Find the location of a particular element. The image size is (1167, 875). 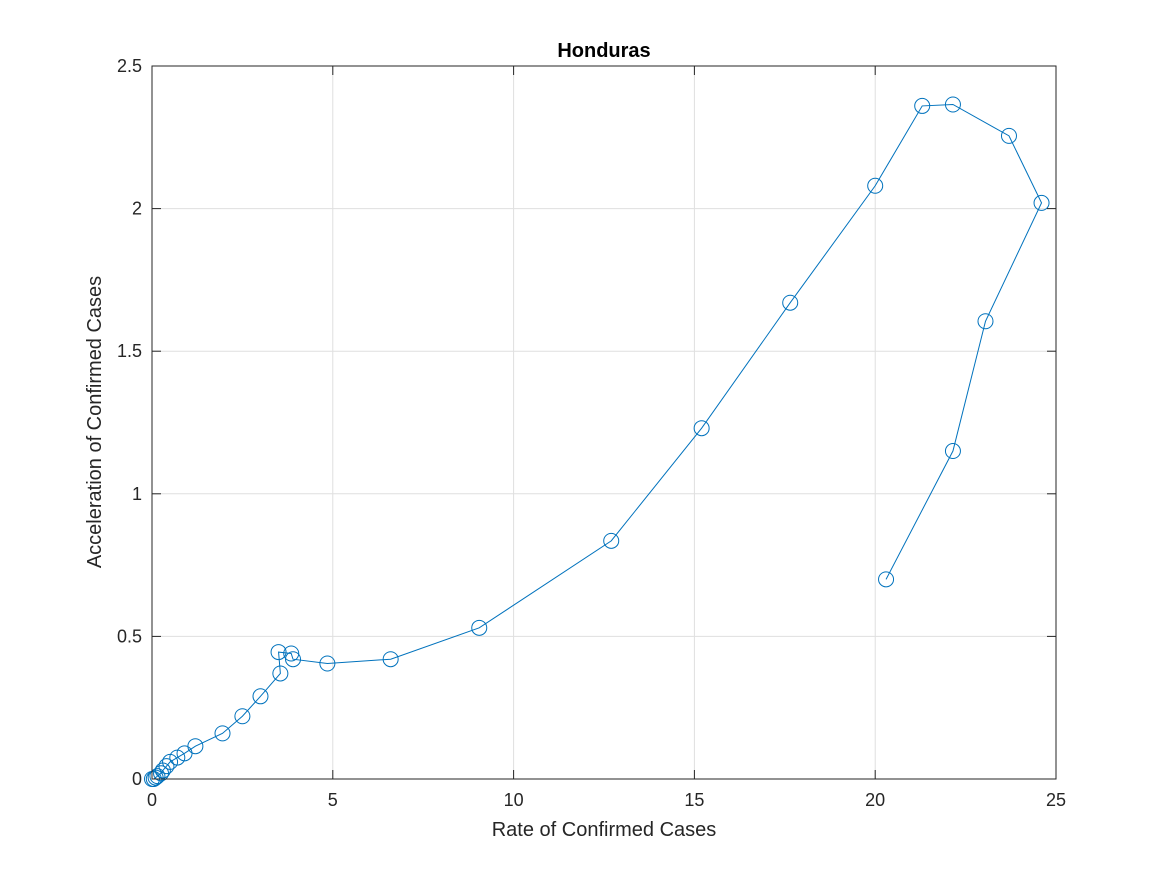

x-tick-label: 25 is located at coordinates (1056, 800).